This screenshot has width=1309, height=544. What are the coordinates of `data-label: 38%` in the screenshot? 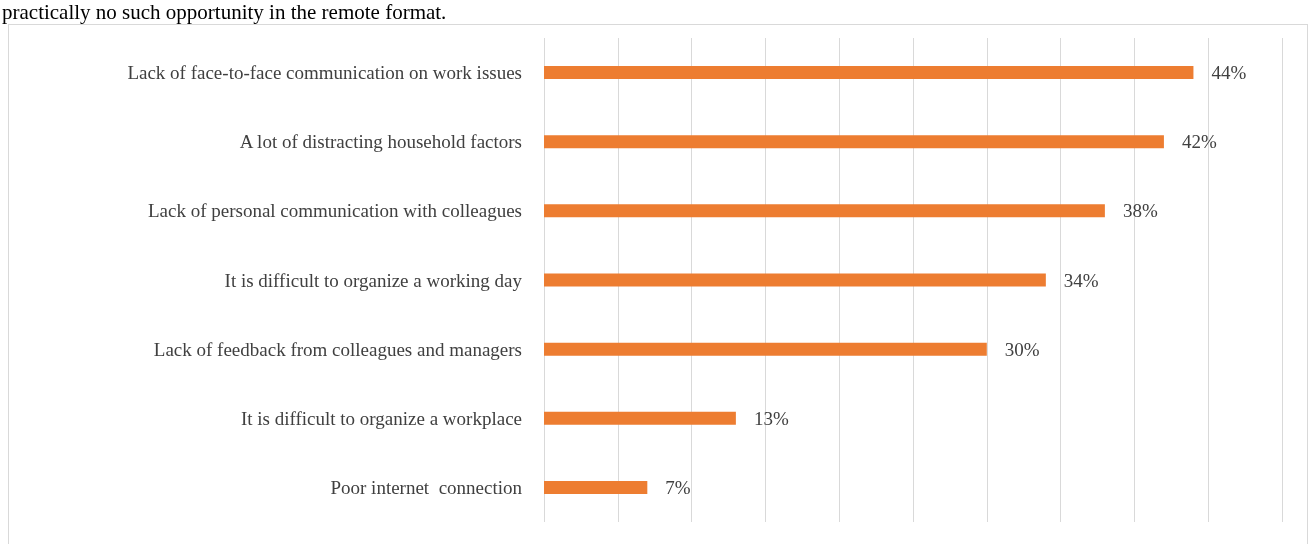 It's located at (1140, 211).